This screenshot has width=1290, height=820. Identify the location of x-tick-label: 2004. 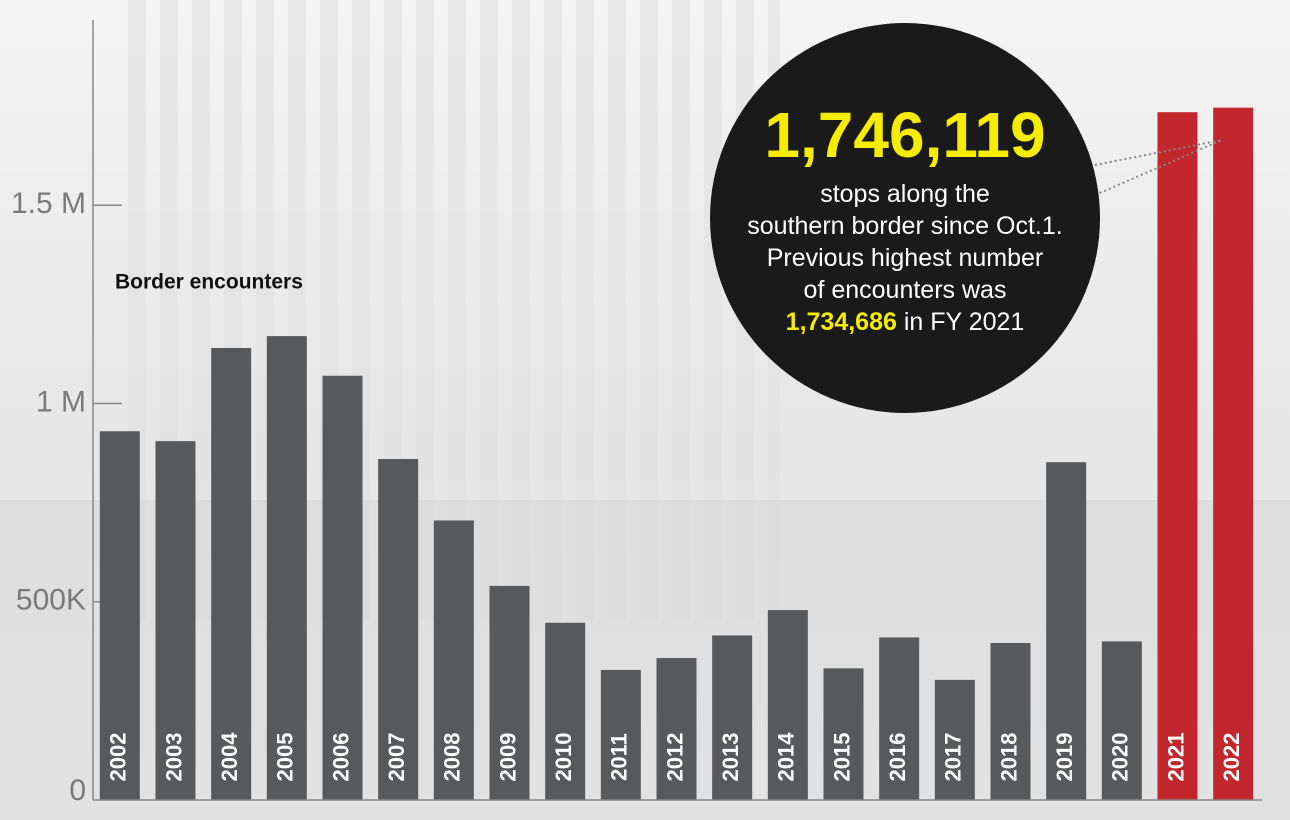
(229, 757).